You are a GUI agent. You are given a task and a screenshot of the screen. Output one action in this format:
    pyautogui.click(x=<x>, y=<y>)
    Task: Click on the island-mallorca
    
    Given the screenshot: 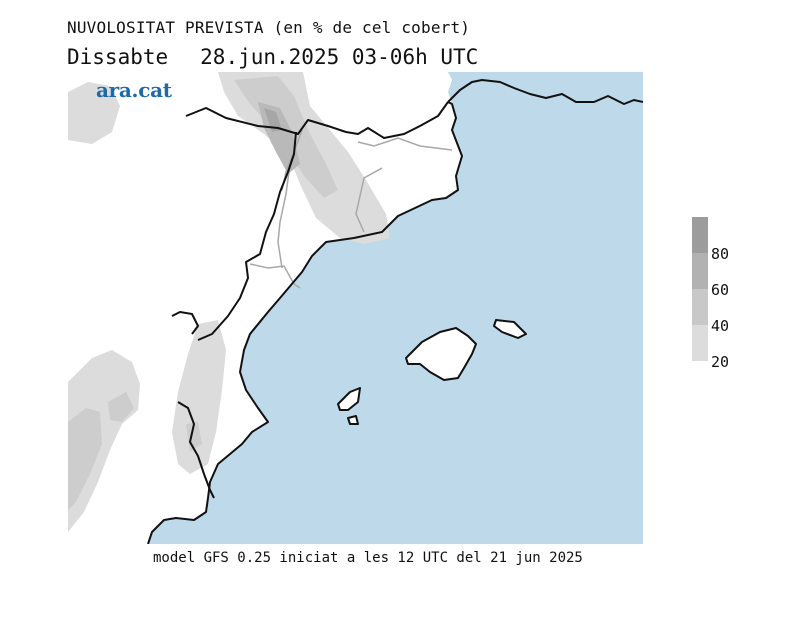 What is the action you would take?
    pyautogui.click(x=441, y=354)
    